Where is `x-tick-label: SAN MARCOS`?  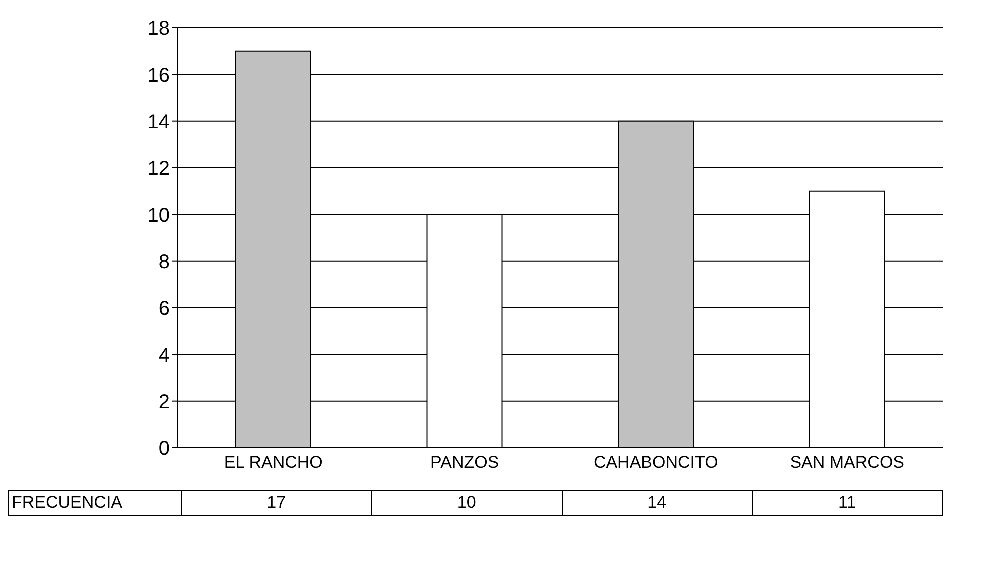 x-tick-label: SAN MARCOS is located at coordinates (847, 462).